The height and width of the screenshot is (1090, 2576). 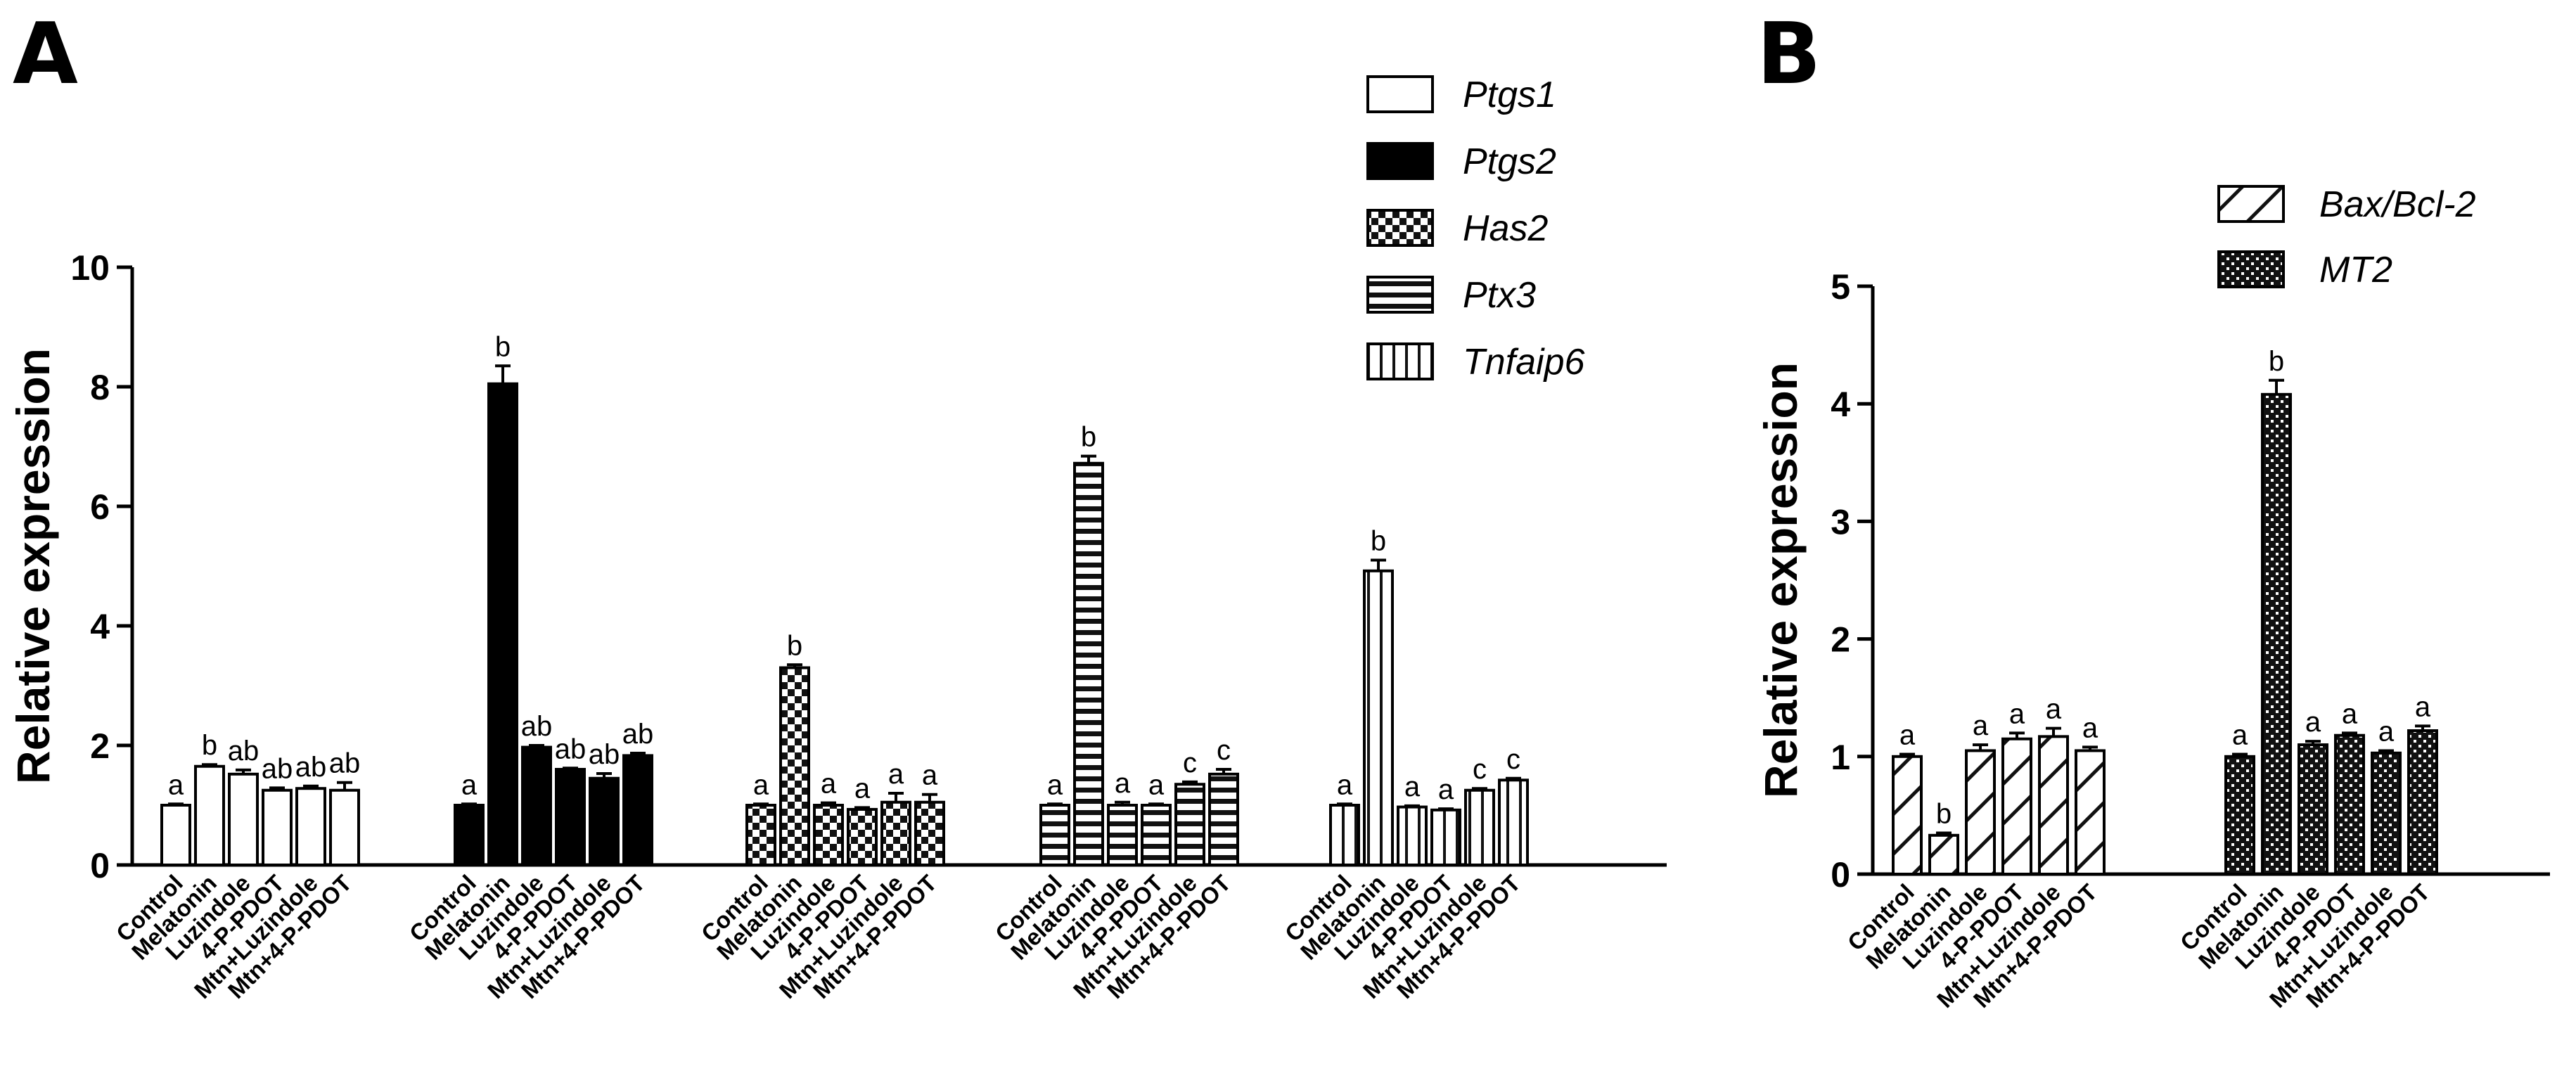 I want to click on legend-label: MT2, so click(x=2355, y=270).